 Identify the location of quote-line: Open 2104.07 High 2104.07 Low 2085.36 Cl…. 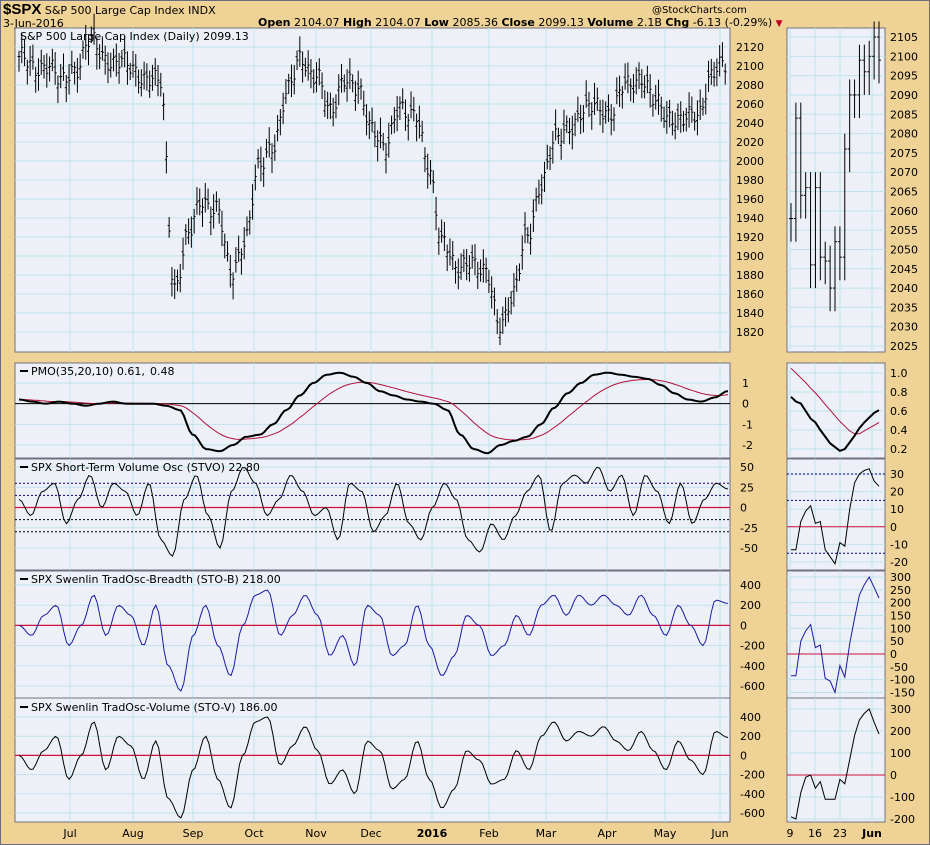
(520, 22).